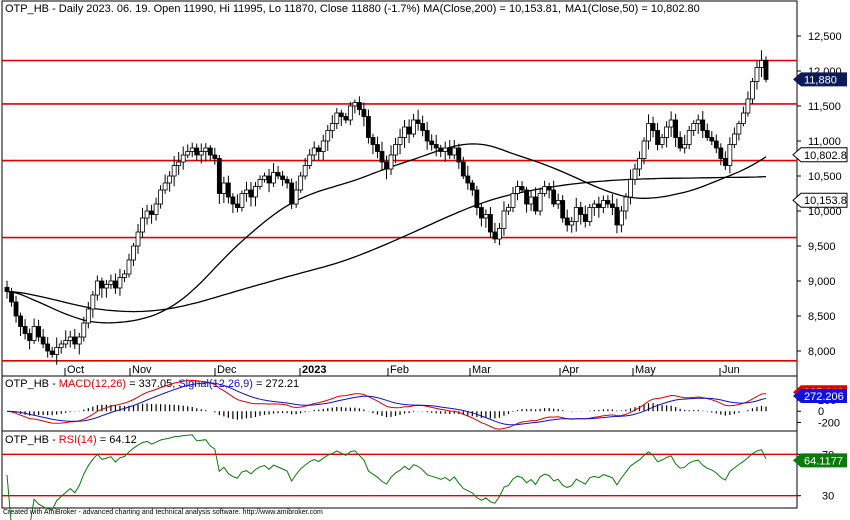 The width and height of the screenshot is (850, 520). Describe the element at coordinates (731, 370) in the screenshot. I see `x-tick-label: Jun` at that location.